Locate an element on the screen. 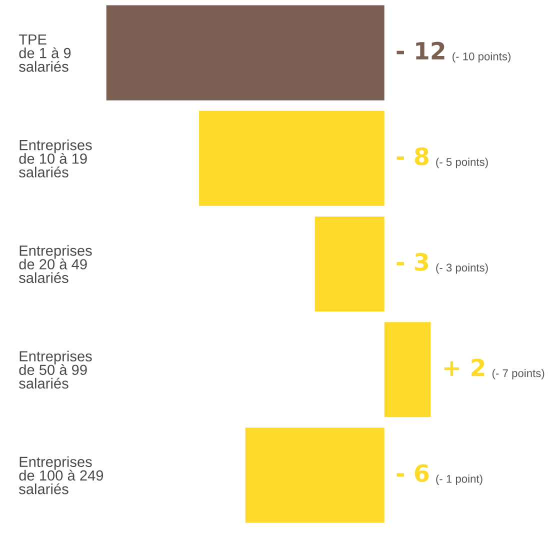 This screenshot has width=556, height=538. data-label: + 2 is located at coordinates (464, 367).